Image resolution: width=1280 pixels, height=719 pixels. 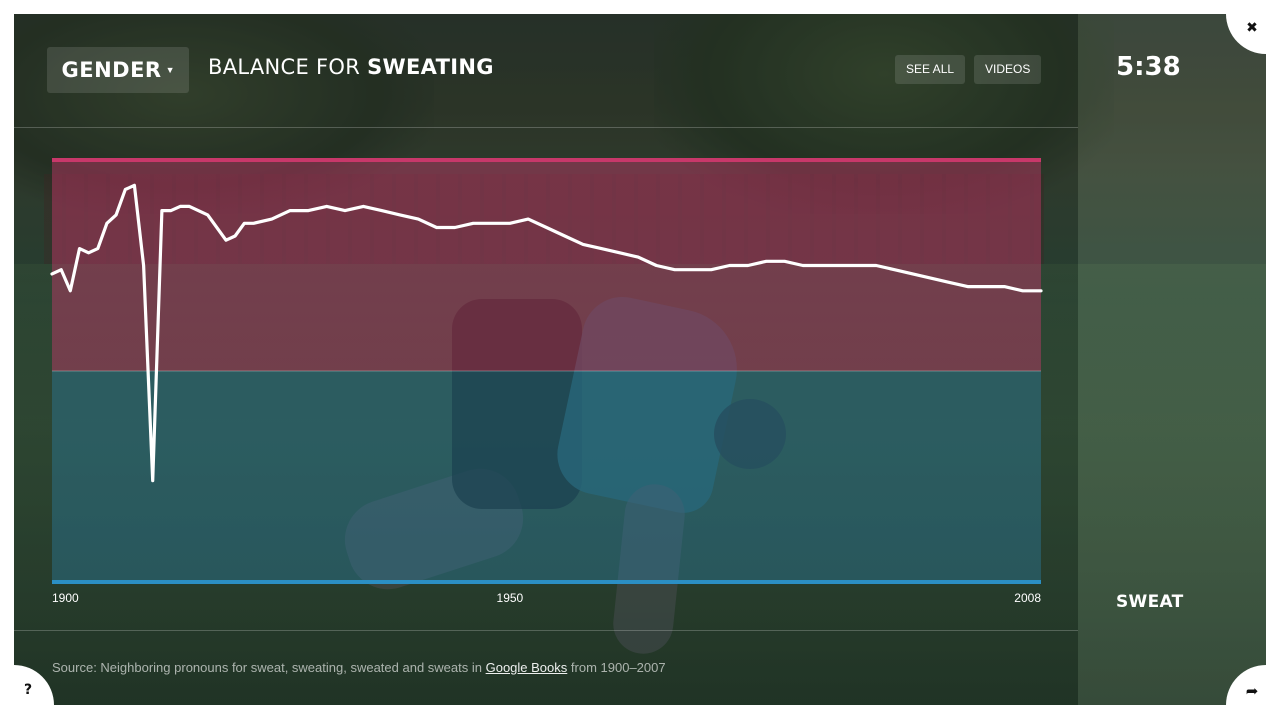 What do you see at coordinates (170, 70) in the screenshot?
I see `chevron-down-icon: ▼` at bounding box center [170, 70].